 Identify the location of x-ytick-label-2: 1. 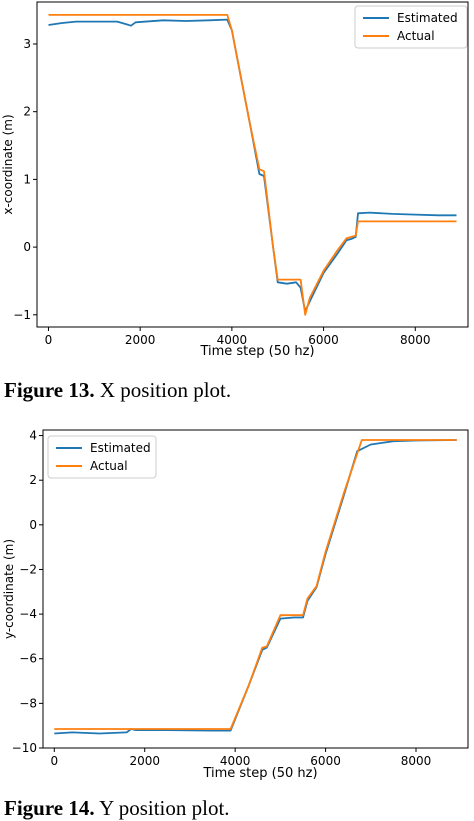
(27, 179).